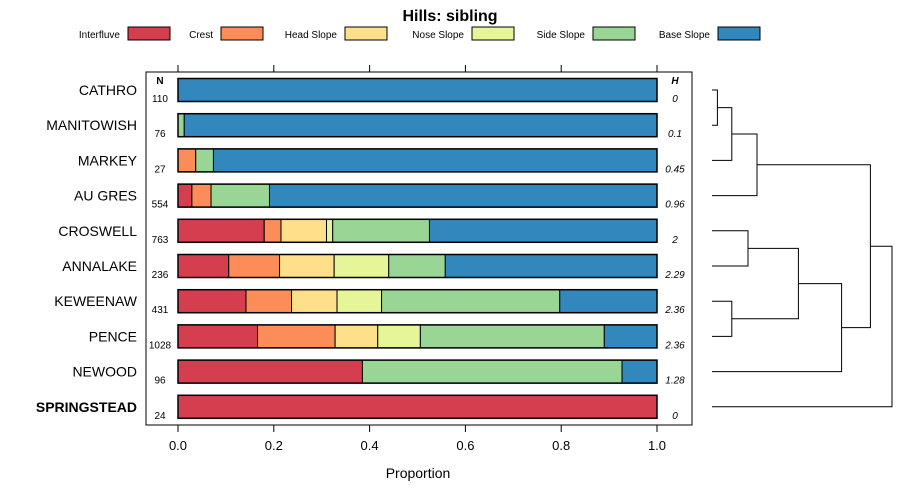 The width and height of the screenshot is (900, 500). Describe the element at coordinates (417, 68) in the screenshot. I see `top-axis-ticks` at that location.